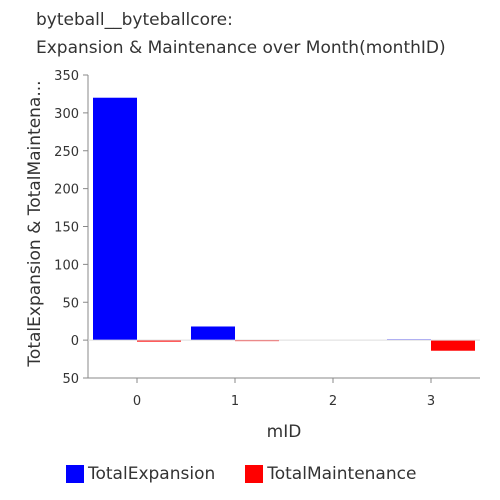  I want to click on legend-label-total-expansion: TotalExpansion, so click(152, 474).